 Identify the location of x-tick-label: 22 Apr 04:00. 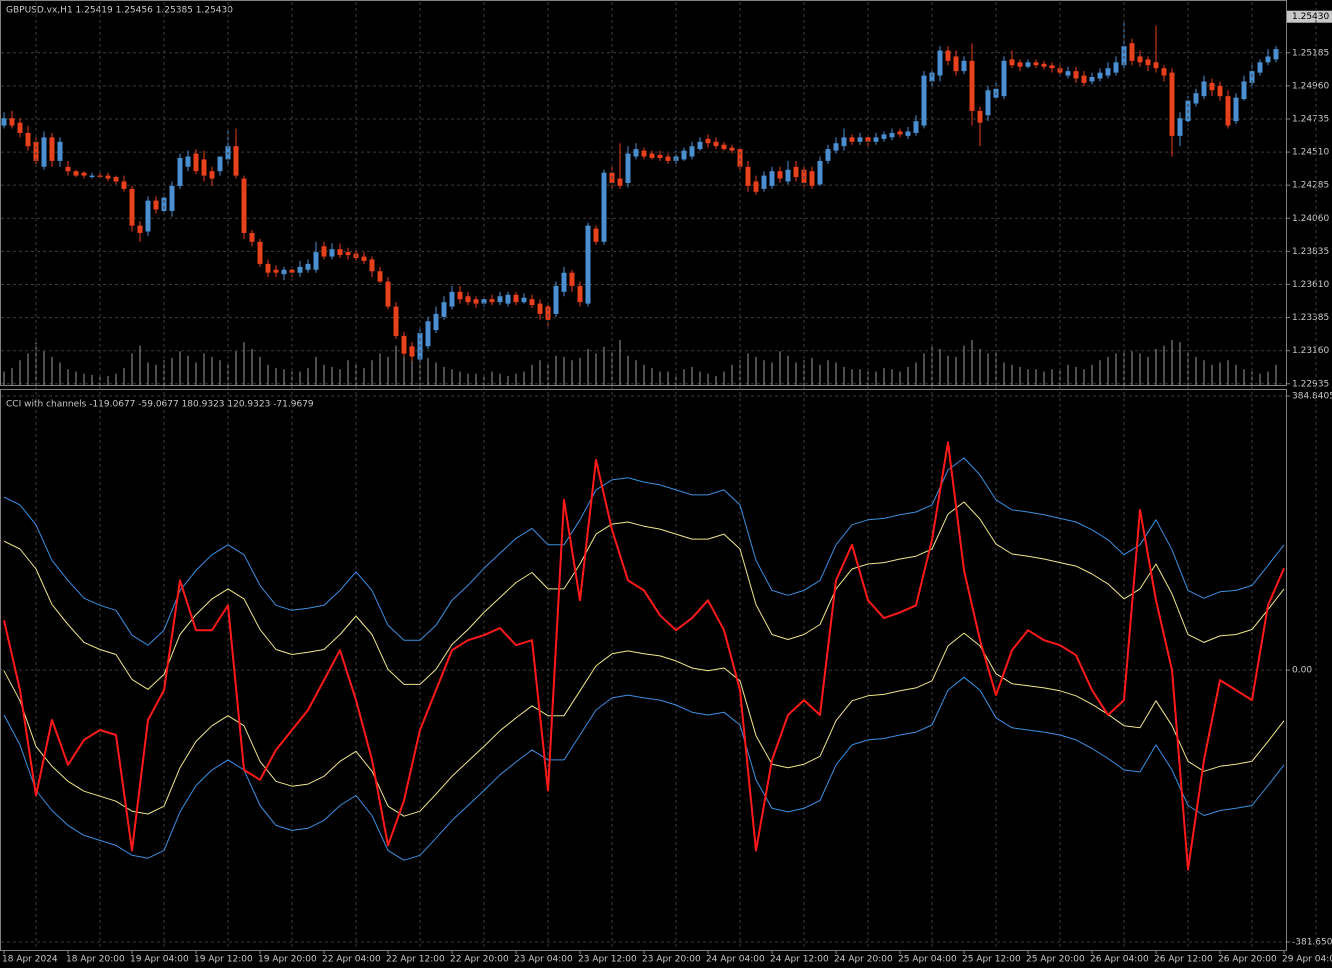
(351, 960).